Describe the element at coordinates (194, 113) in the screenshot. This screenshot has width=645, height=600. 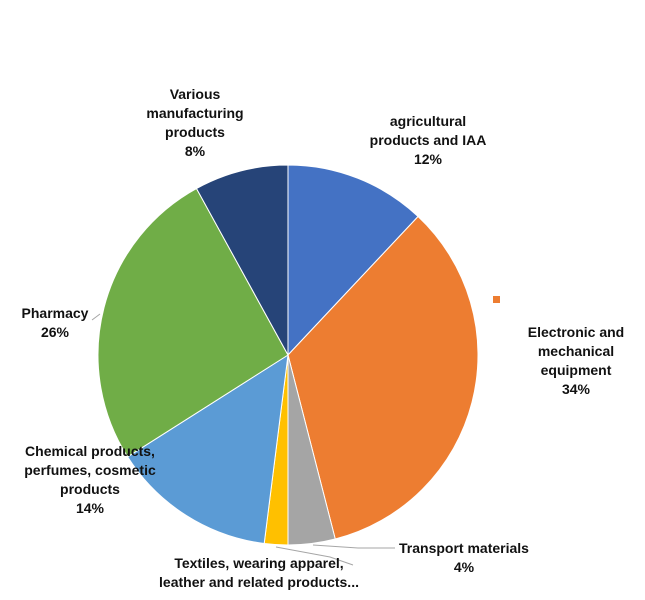
I see `slice-label-line: manufacturing` at that location.